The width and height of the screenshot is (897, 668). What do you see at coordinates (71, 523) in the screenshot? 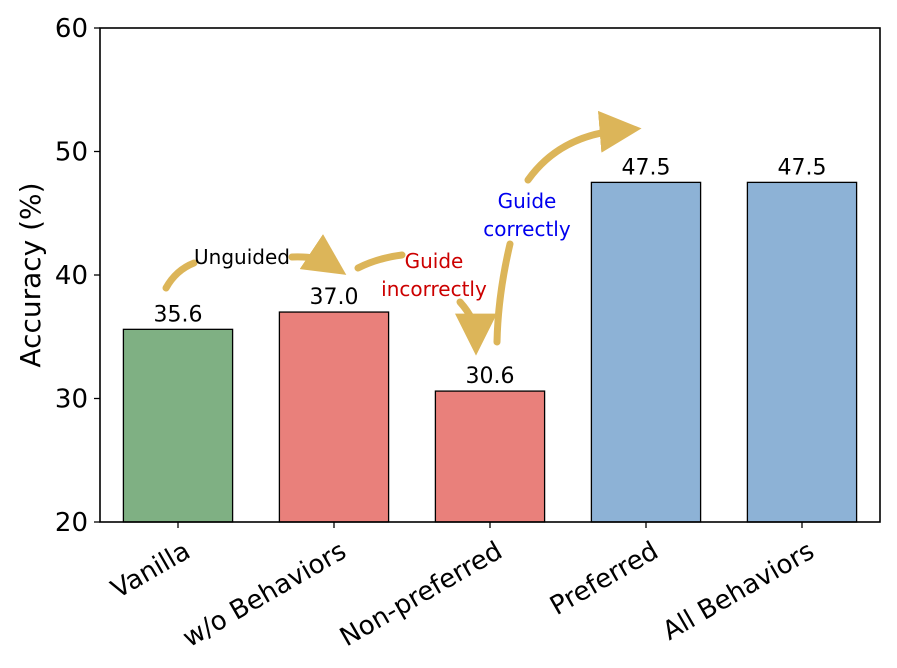
I see `y-tick-label: 20` at bounding box center [71, 523].